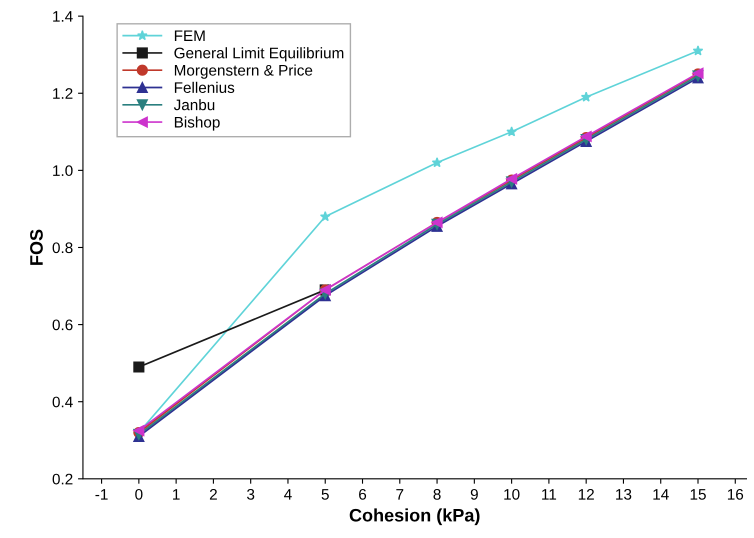  I want to click on y-tick-label: 1.4, so click(63, 16).